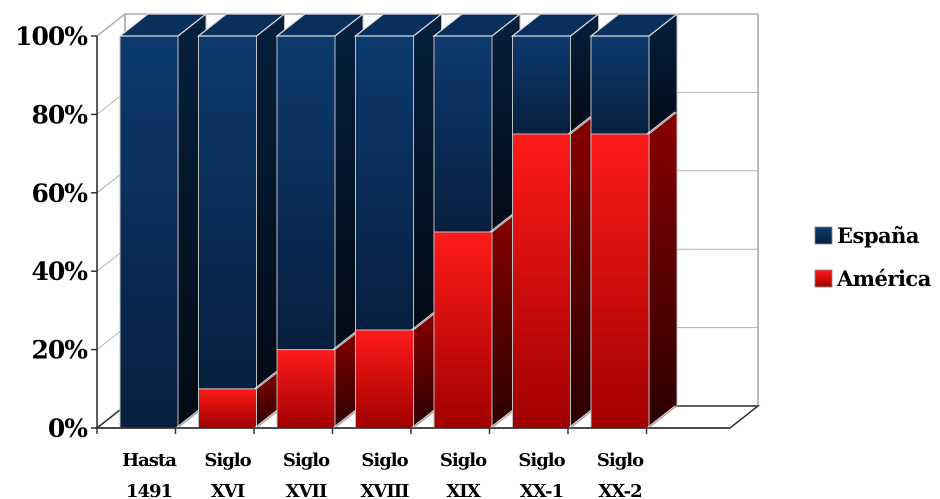 The image size is (940, 499). I want to click on y-axis-ticks: 0% 20% 40% 60% 80% 100%, so click(56, 232).